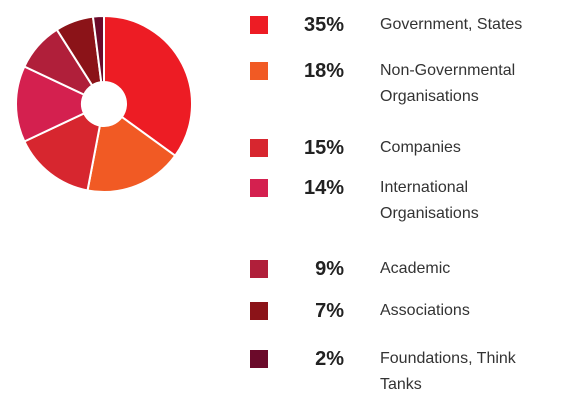 Image resolution: width=565 pixels, height=410 pixels. I want to click on legend-label: Companies, so click(420, 147).